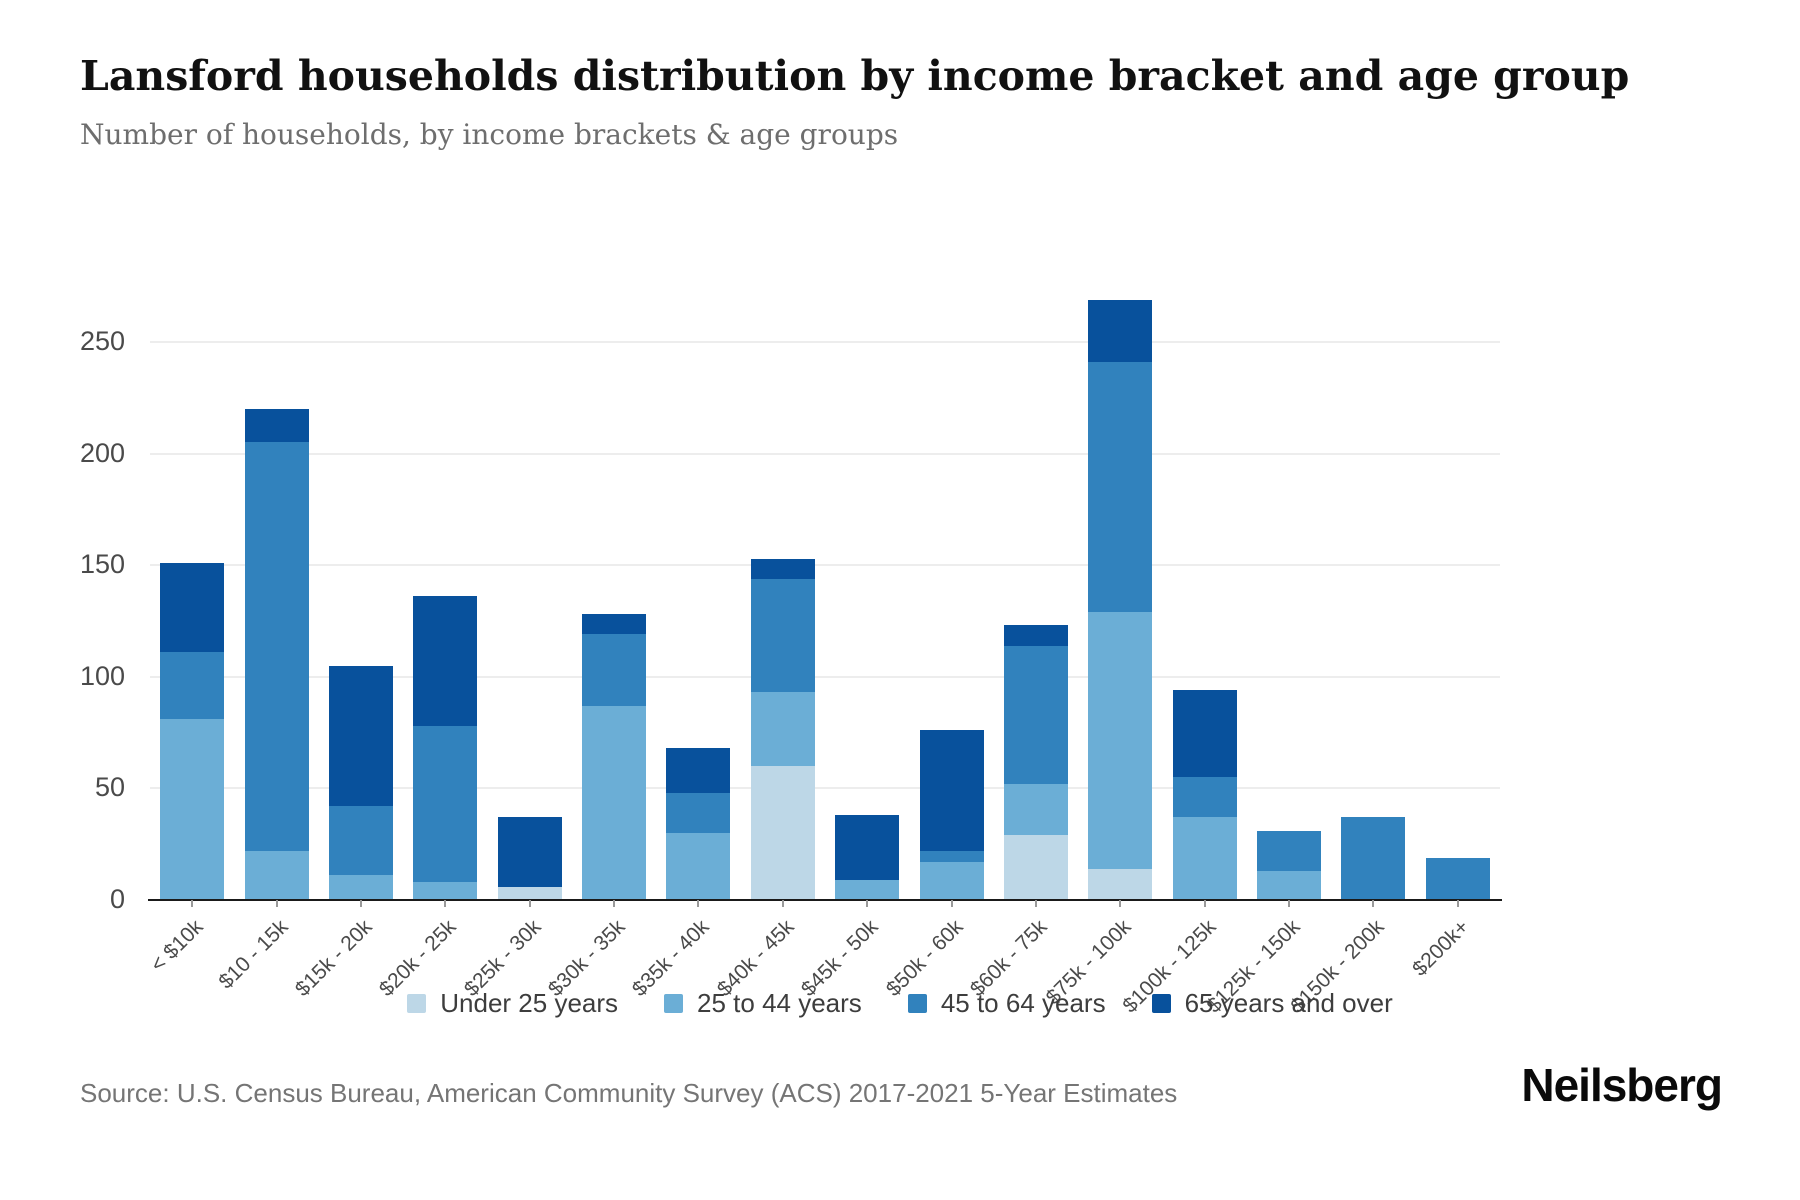 Image resolution: width=1800 pixels, height=1200 pixels. I want to click on legend-label: Under 25 years, so click(529, 1003).